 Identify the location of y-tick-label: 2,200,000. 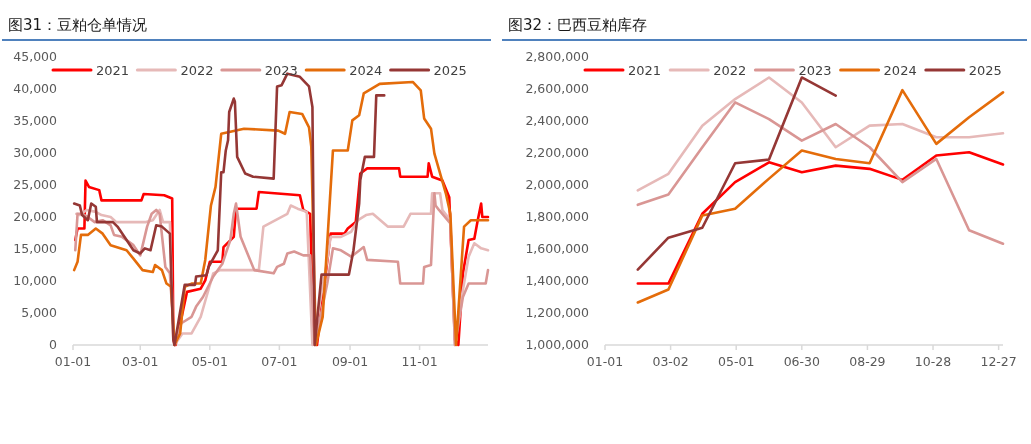
(557, 153).